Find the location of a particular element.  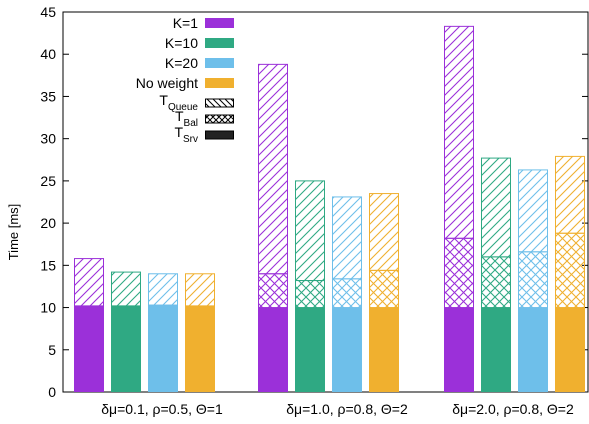

y-tick-label: 0 is located at coordinates (52, 392).